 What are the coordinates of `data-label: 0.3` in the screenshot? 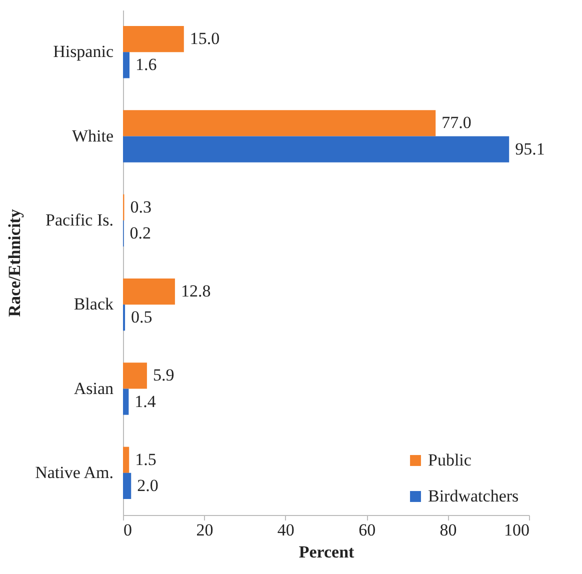 It's located at (141, 206).